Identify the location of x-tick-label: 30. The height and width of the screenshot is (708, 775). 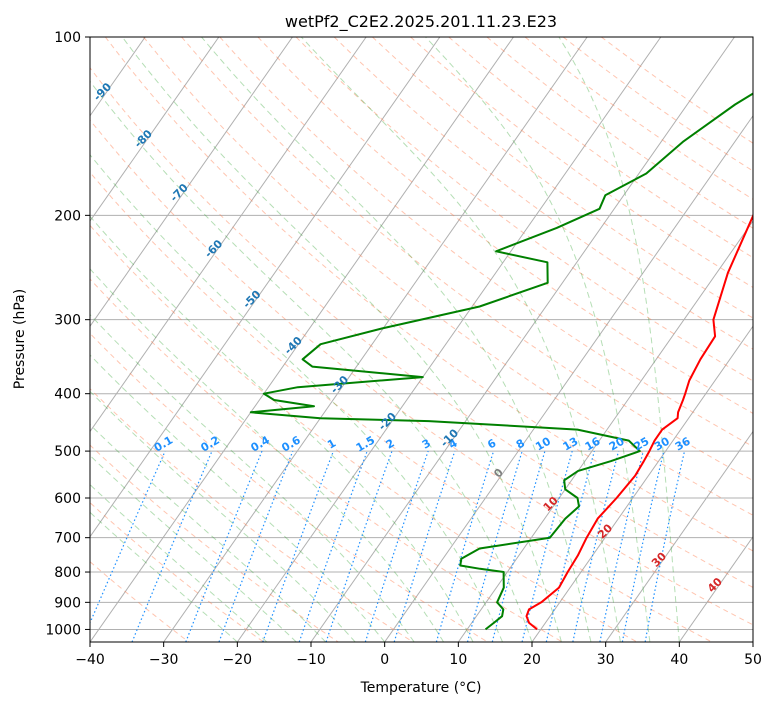
(606, 660).